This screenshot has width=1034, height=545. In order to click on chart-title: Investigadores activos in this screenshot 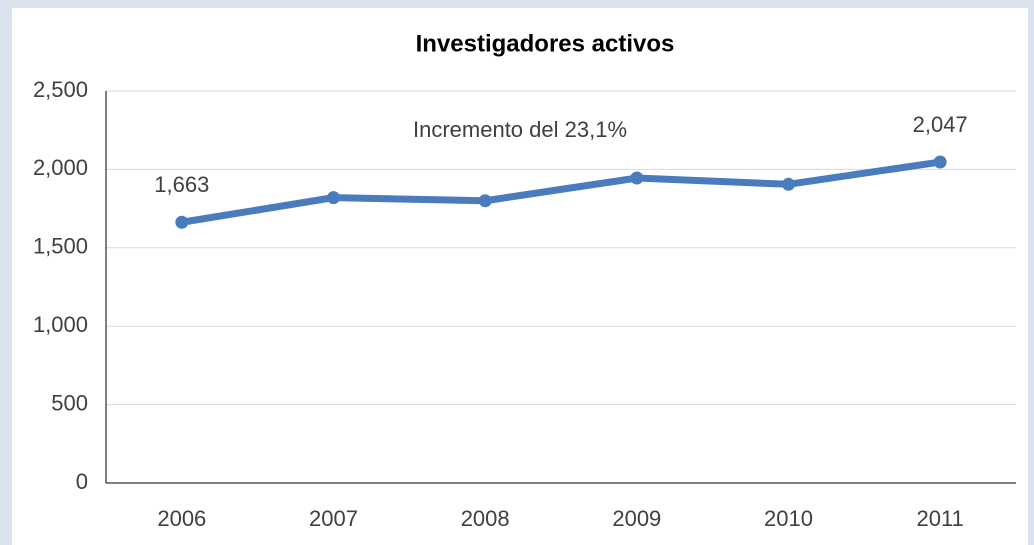, I will do `click(545, 43)`.